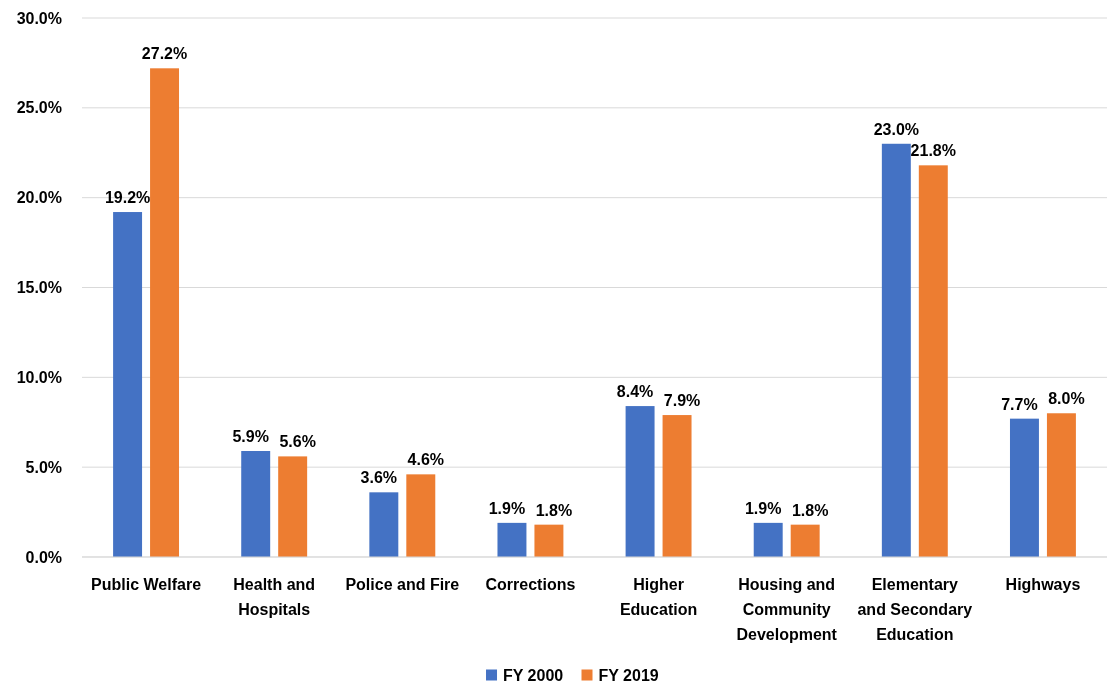 The image size is (1107, 683). I want to click on data-label: 21.8%, so click(933, 151).